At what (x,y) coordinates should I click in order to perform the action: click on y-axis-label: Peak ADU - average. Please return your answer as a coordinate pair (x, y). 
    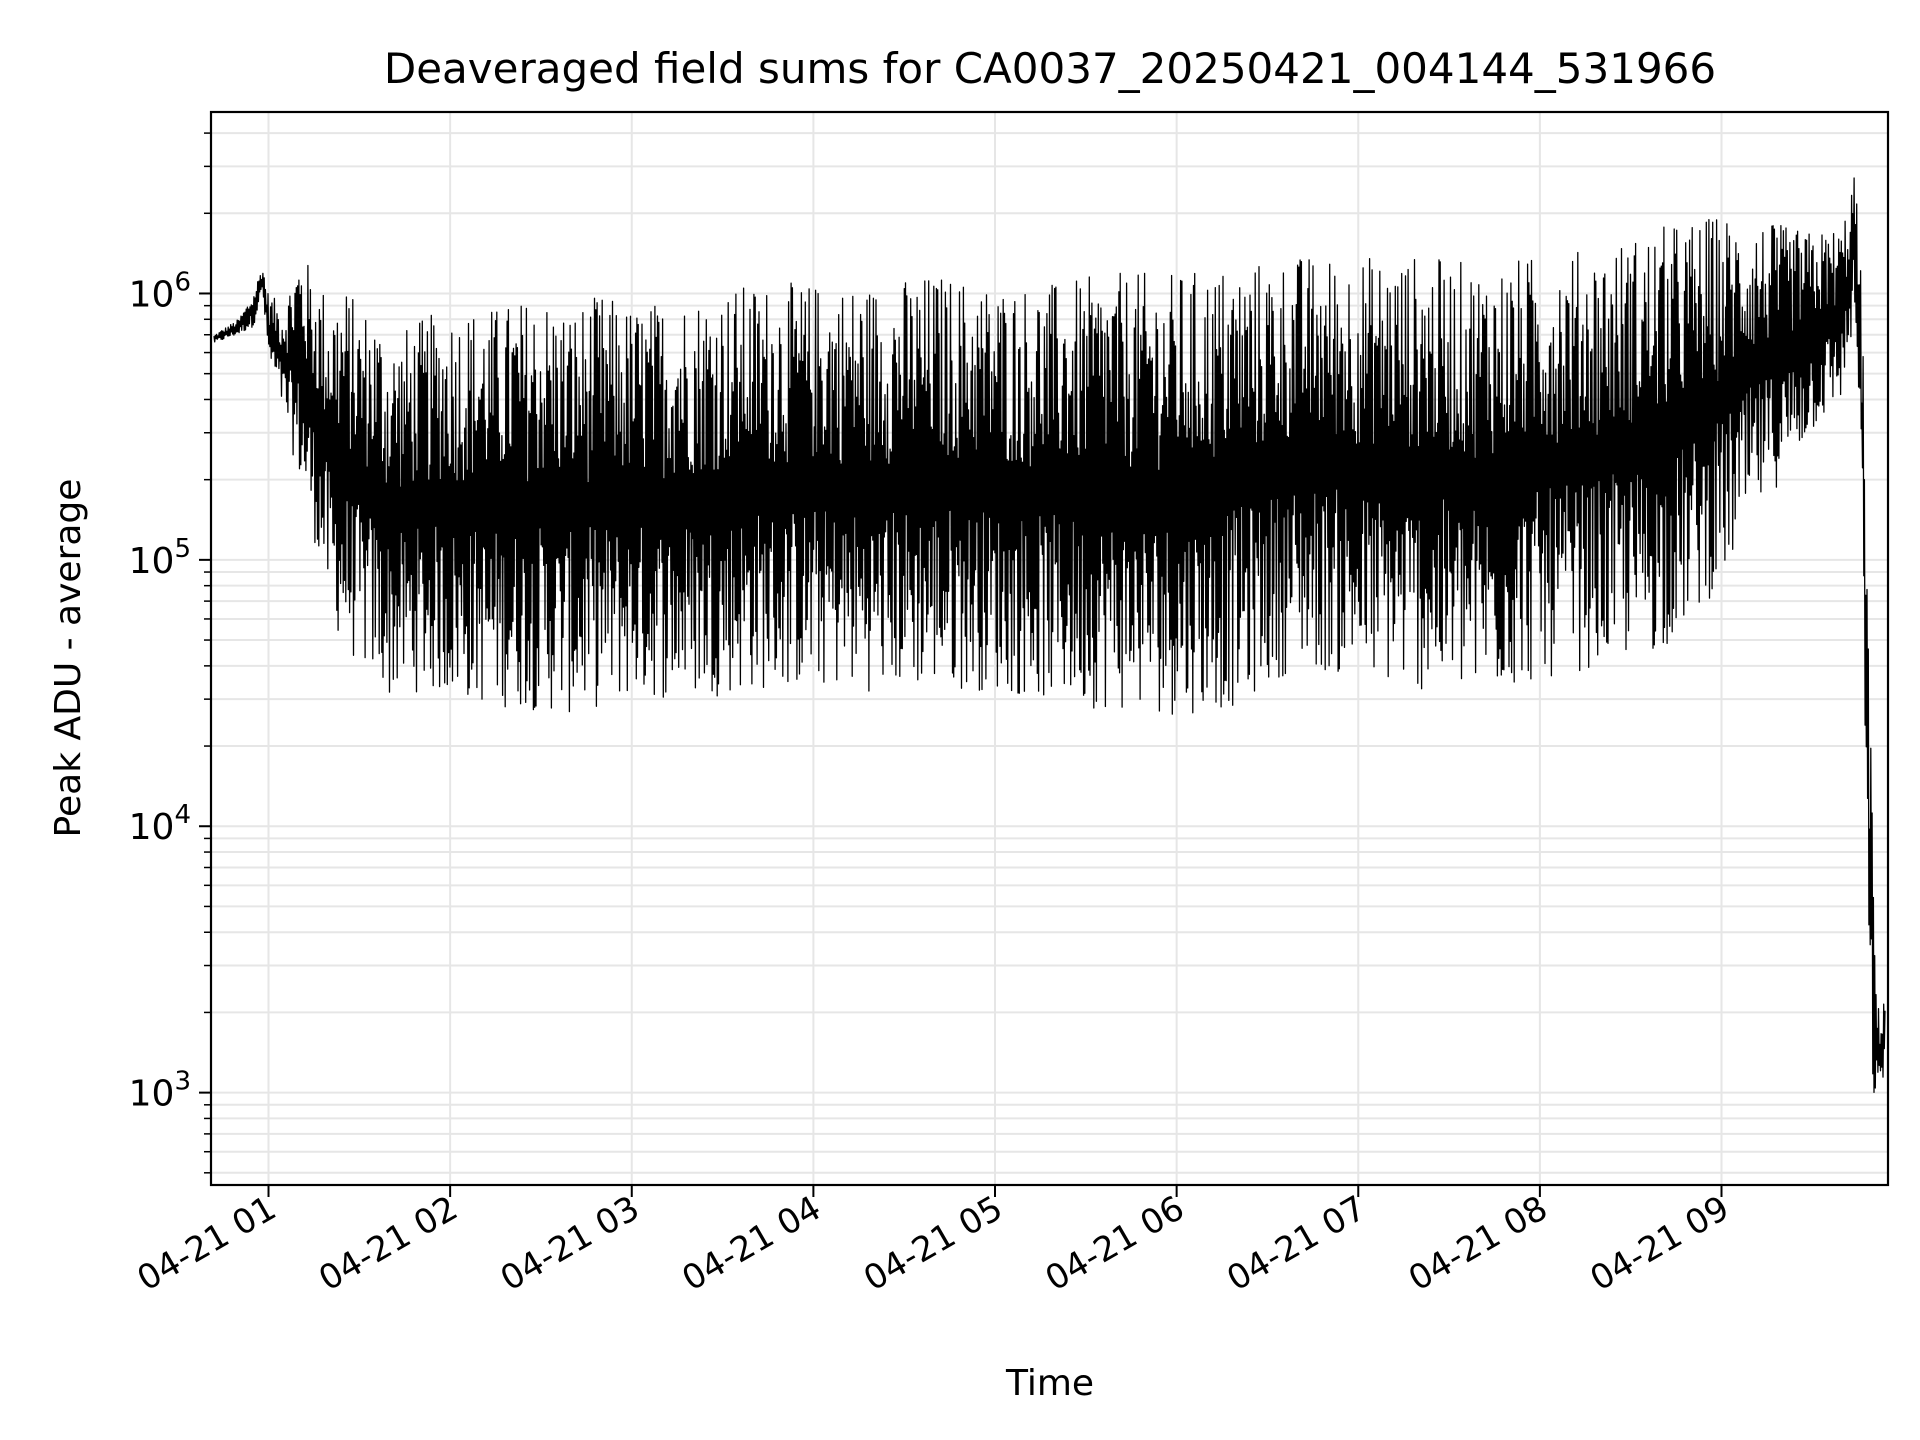
    Looking at the image, I should click on (68, 658).